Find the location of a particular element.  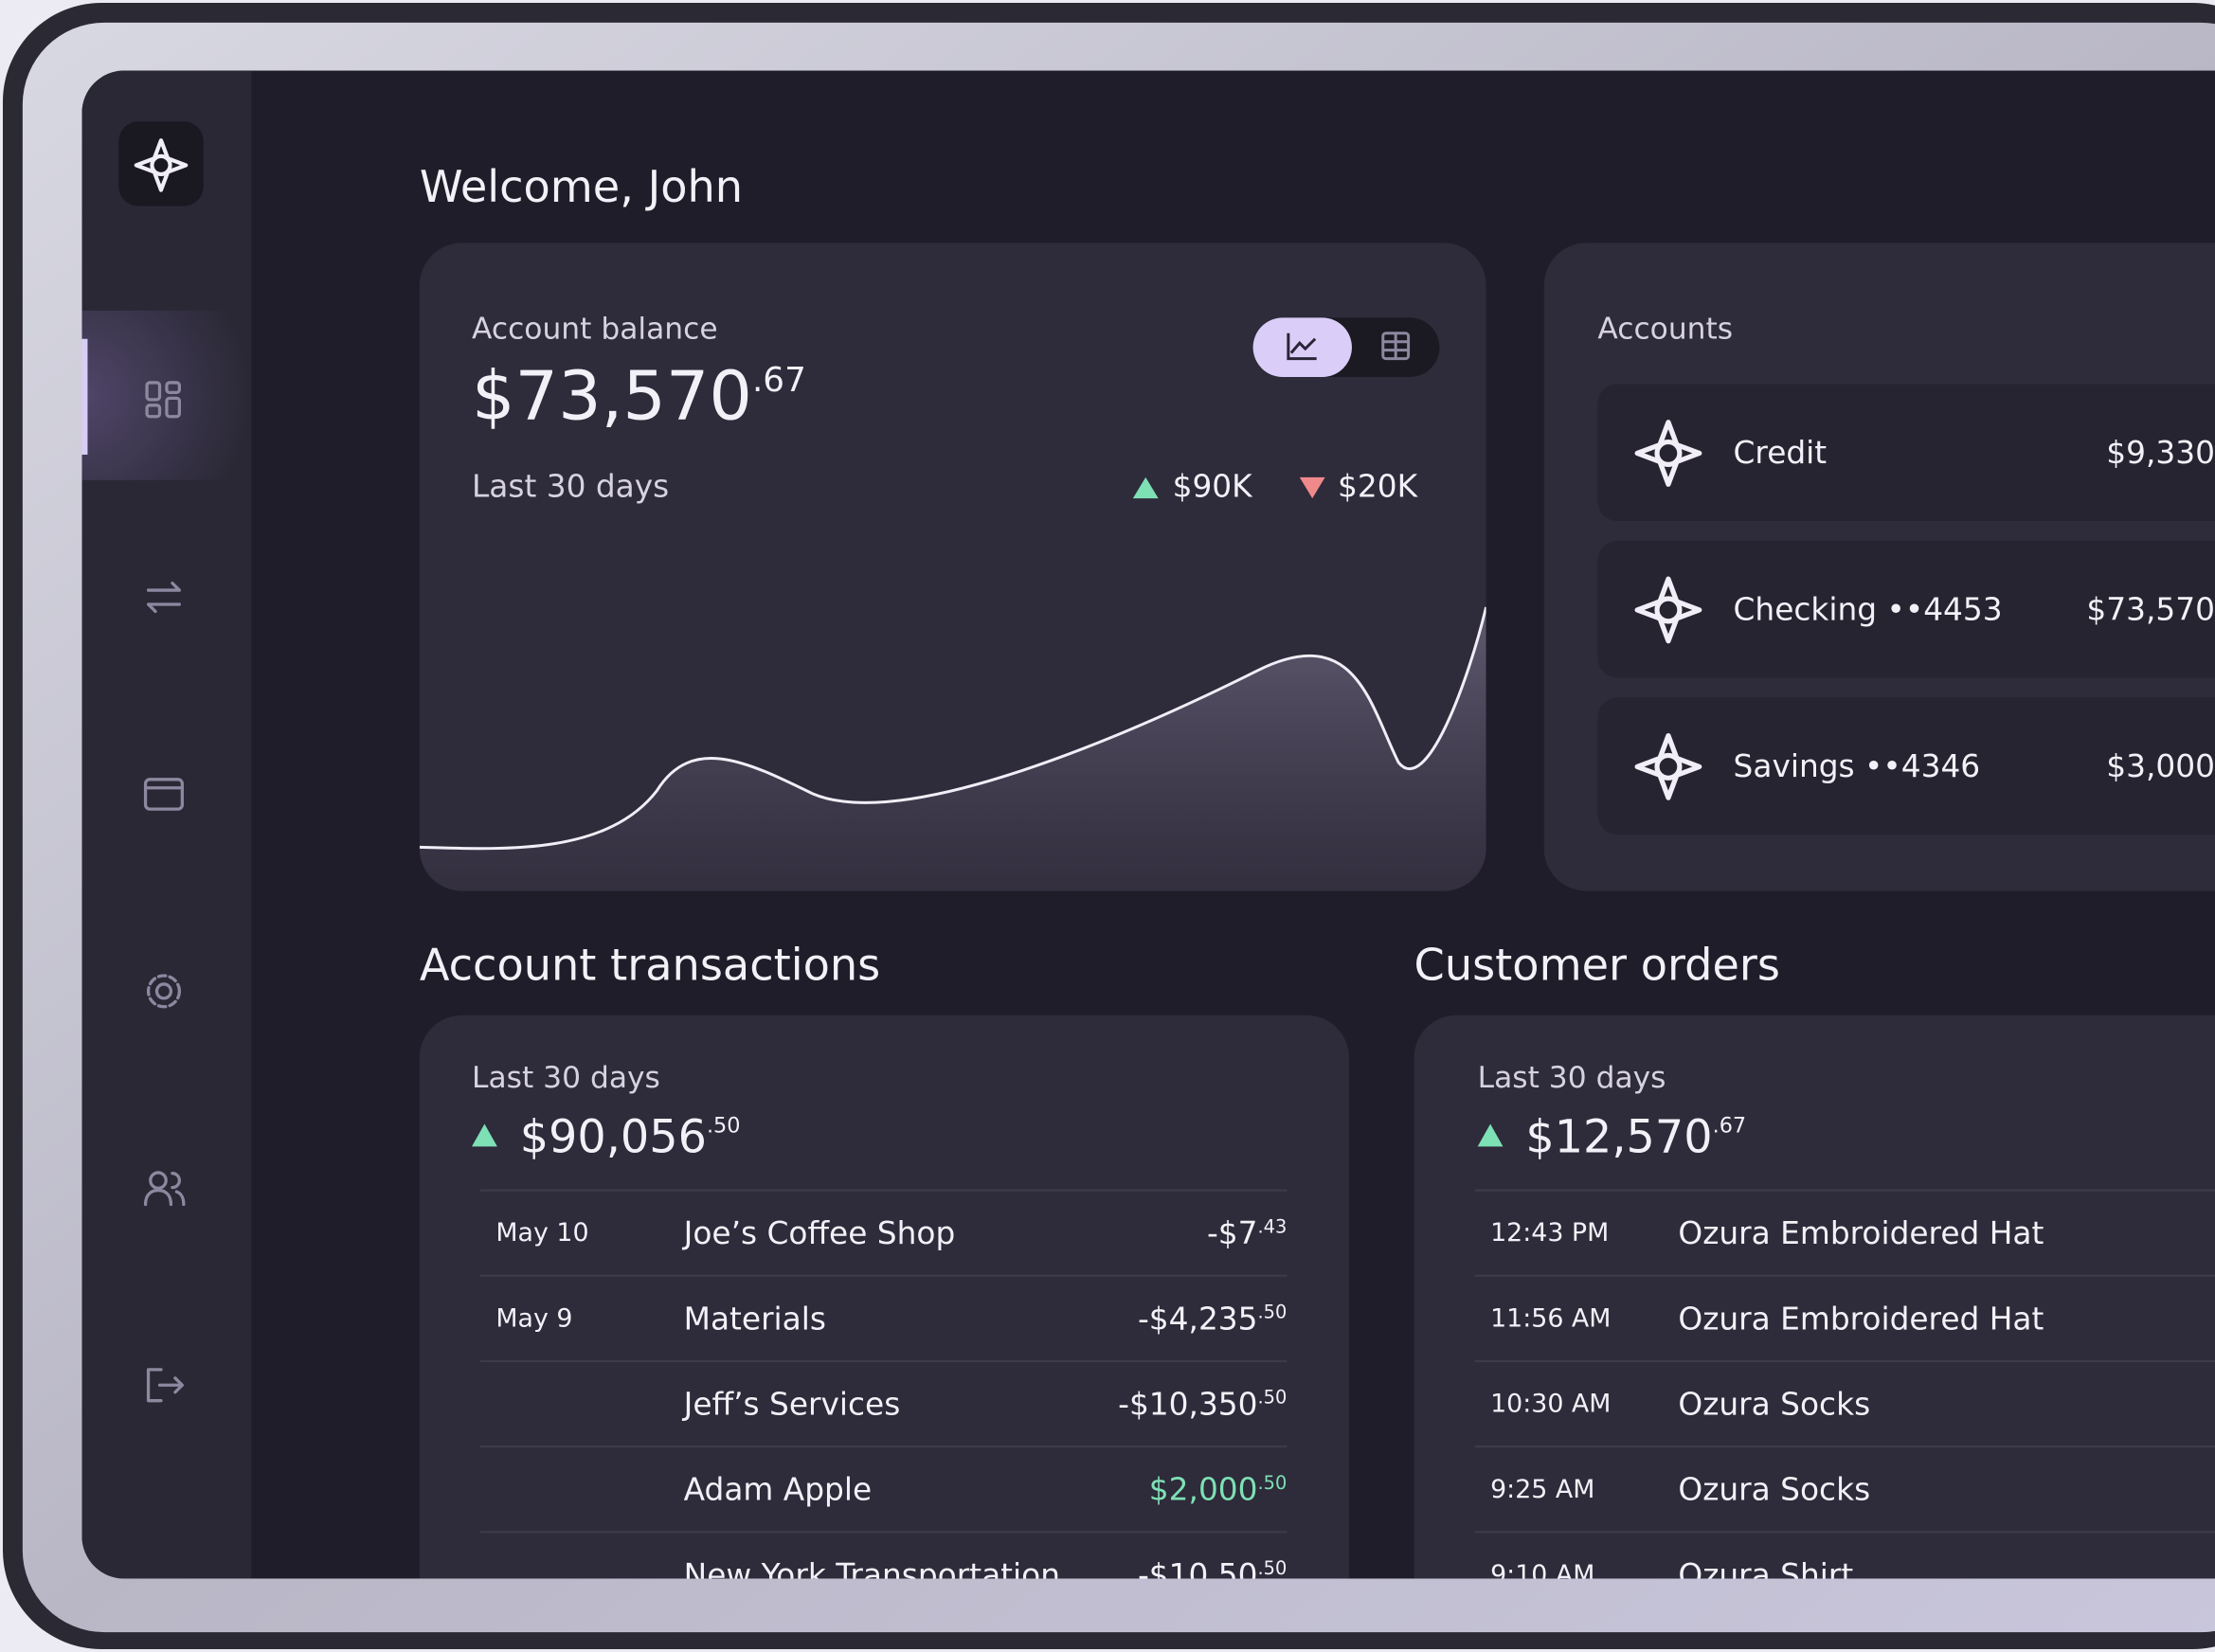

sidebar is located at coordinates (167, 824).